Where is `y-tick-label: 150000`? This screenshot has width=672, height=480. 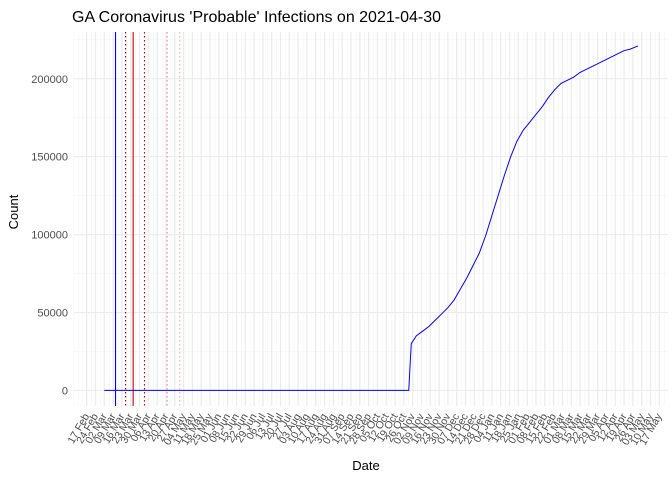 y-tick-label: 150000 is located at coordinates (49, 158).